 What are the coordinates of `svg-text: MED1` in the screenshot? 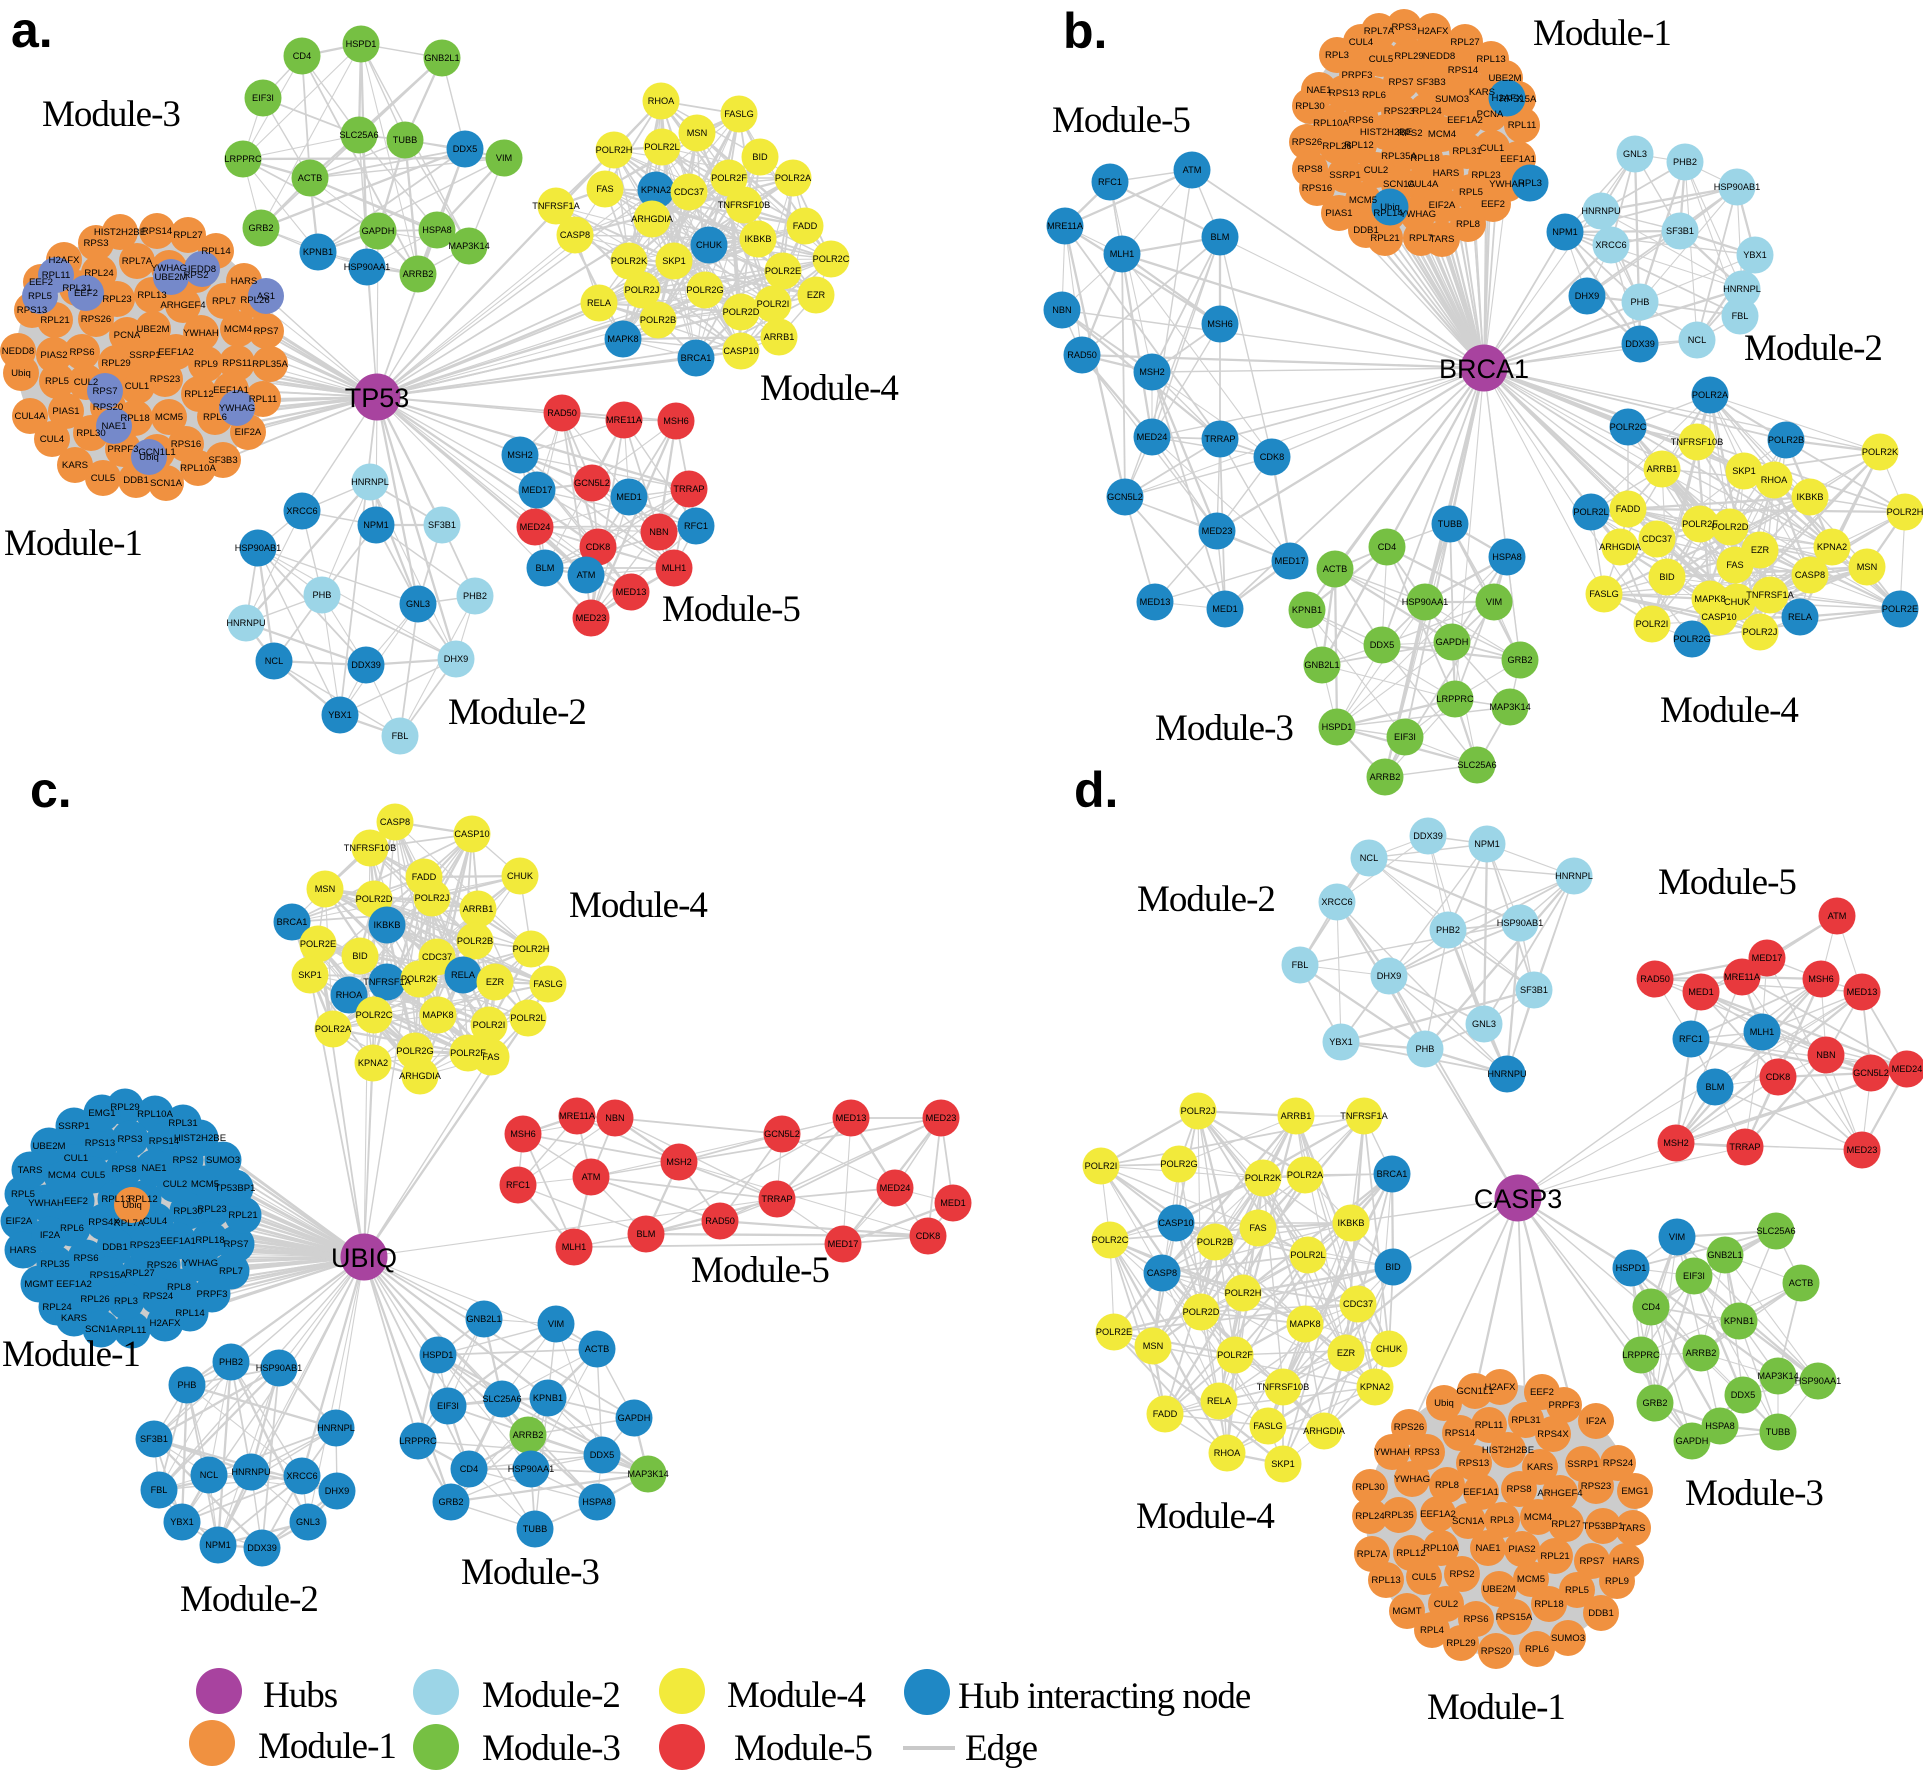 It's located at (629, 497).